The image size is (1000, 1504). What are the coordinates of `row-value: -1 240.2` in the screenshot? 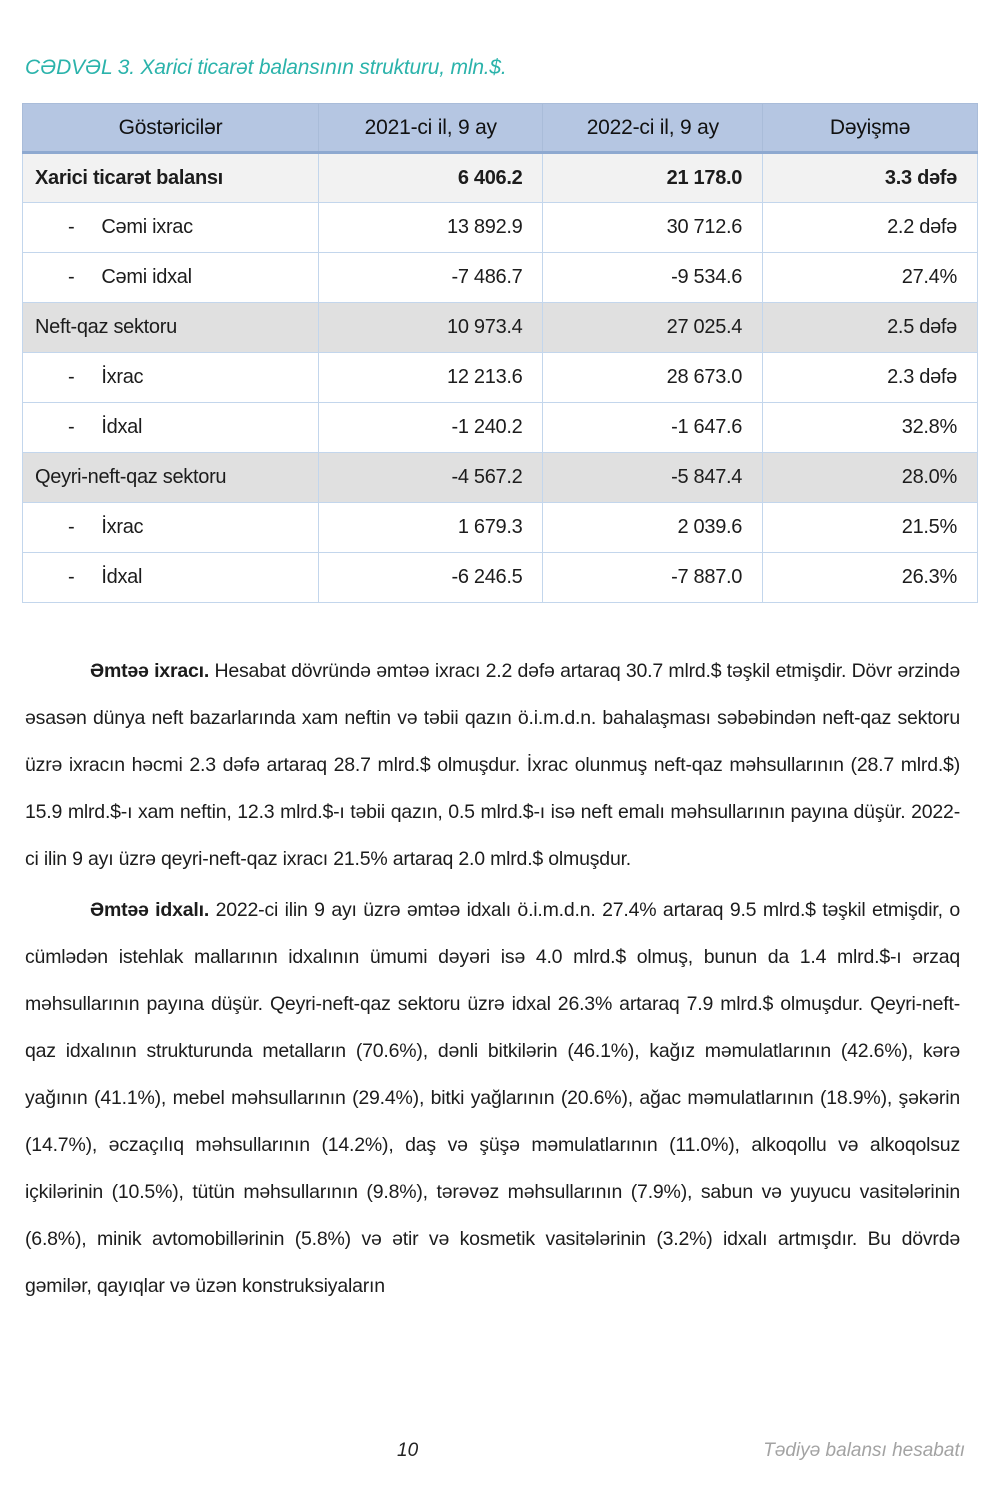 It's located at (431, 427).